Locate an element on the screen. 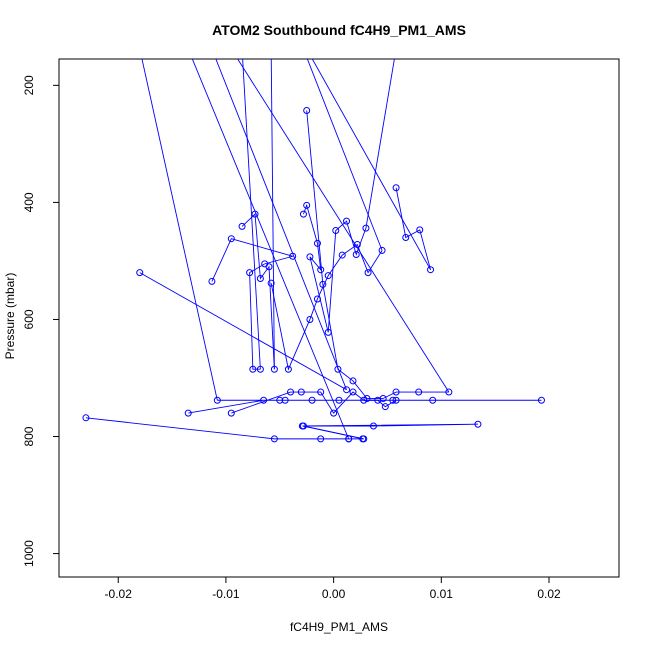 This screenshot has height=650, width=650. y-tick-label: 800 is located at coordinates (29, 436).